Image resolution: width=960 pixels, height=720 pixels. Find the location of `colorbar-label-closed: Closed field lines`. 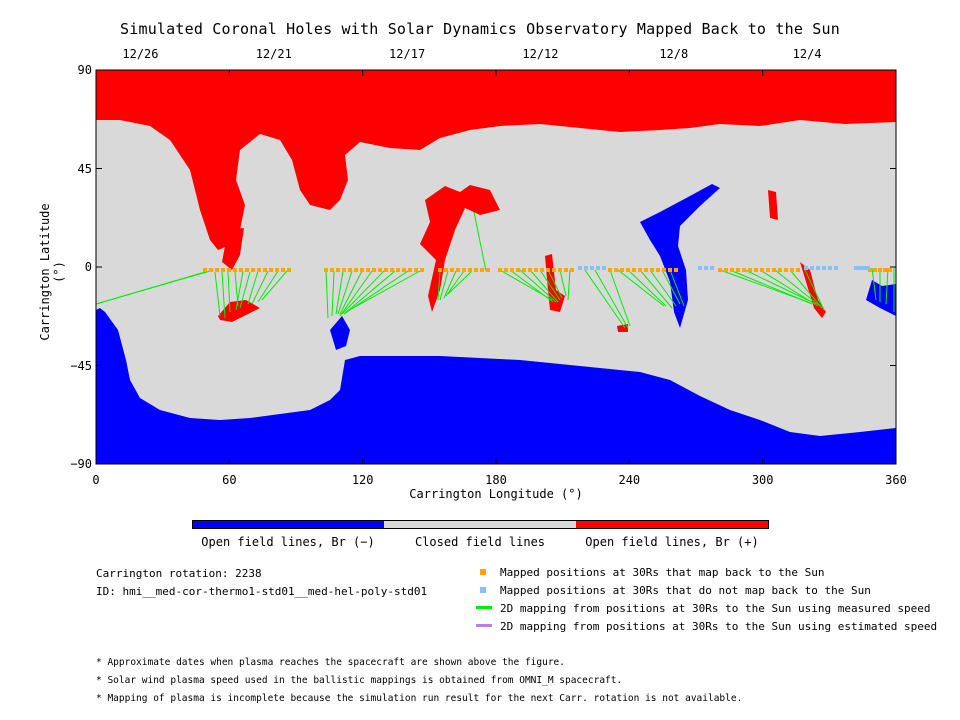

colorbar-label-closed: Closed field lines is located at coordinates (480, 542).